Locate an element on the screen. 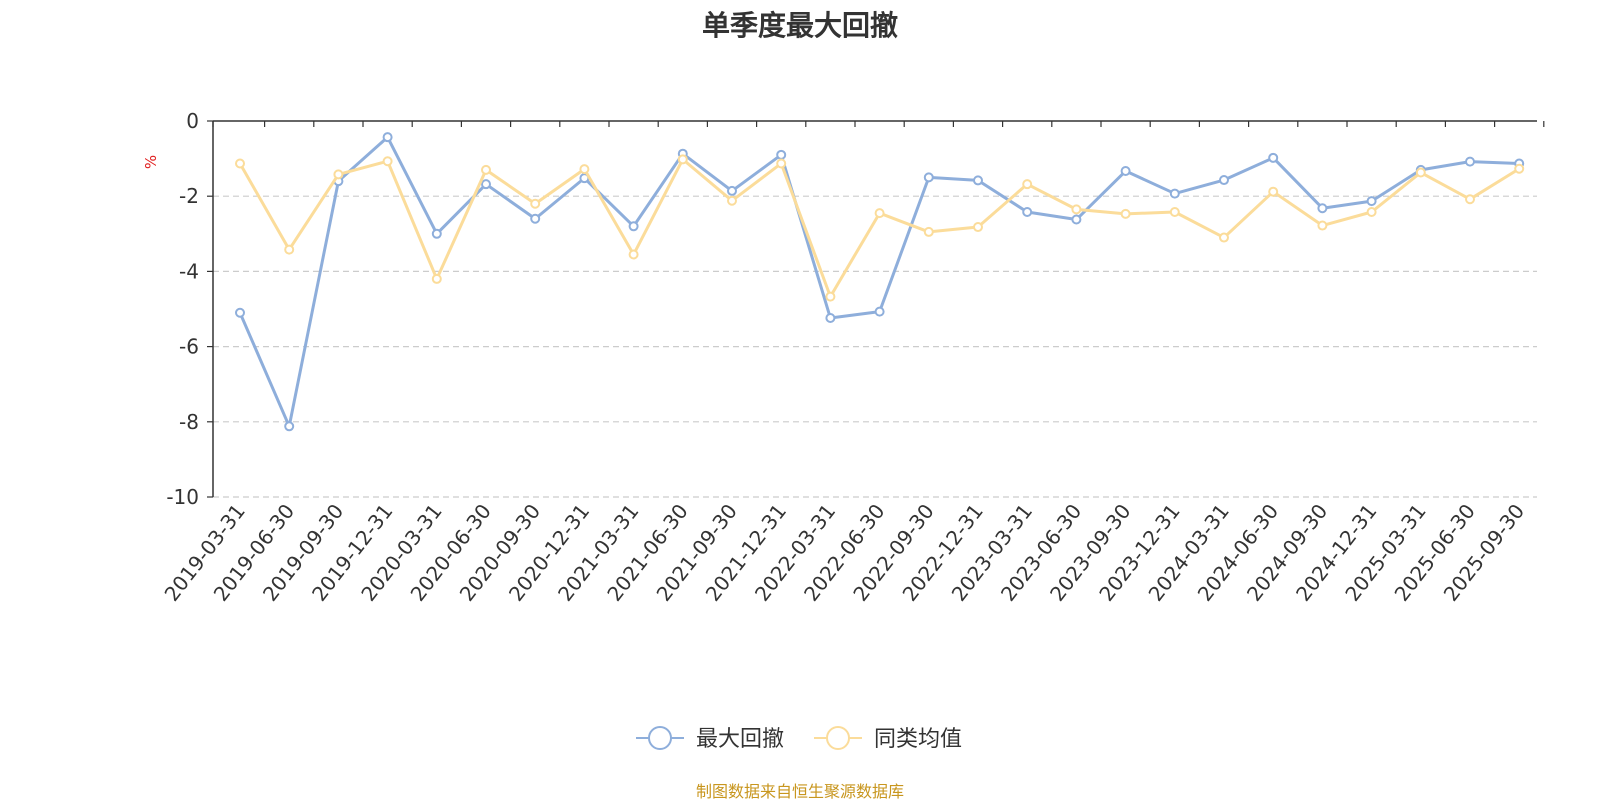 This screenshot has width=1600, height=802. y-axis-unit: % is located at coordinates (151, 162).